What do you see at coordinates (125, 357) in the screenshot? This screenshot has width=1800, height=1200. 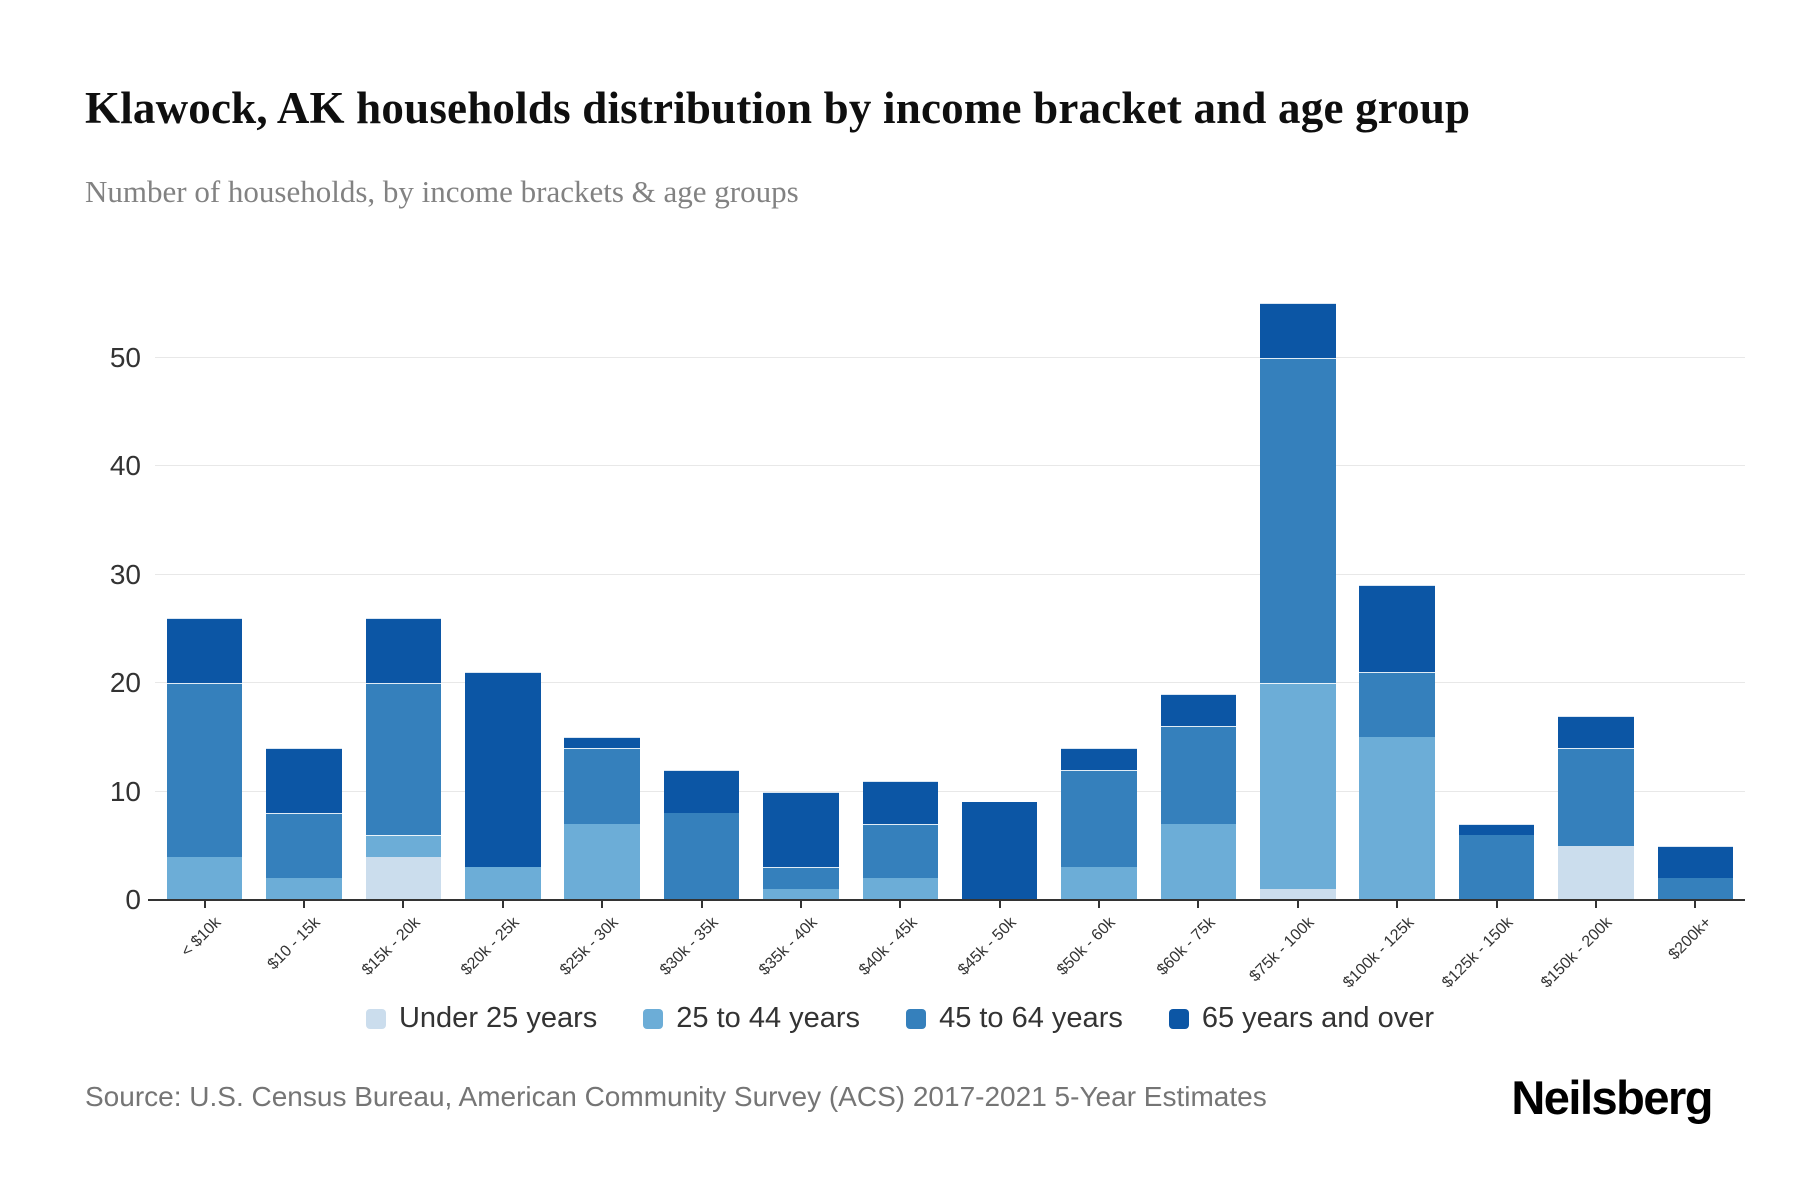 I see `y-axis-label-50: 50` at bounding box center [125, 357].